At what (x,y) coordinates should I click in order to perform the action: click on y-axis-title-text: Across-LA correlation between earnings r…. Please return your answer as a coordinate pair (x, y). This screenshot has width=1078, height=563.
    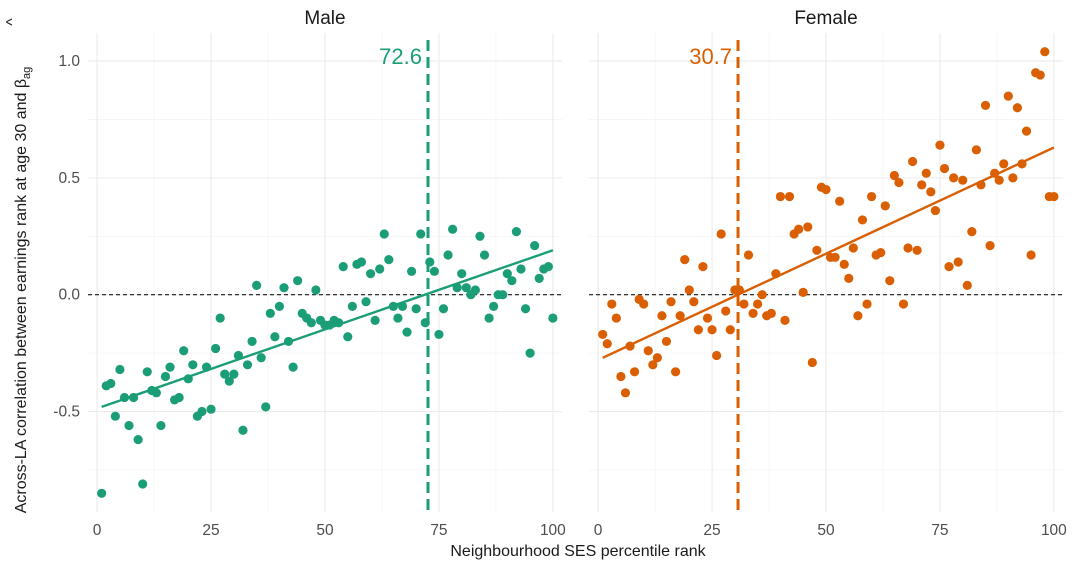
    Looking at the image, I should click on (21, 300).